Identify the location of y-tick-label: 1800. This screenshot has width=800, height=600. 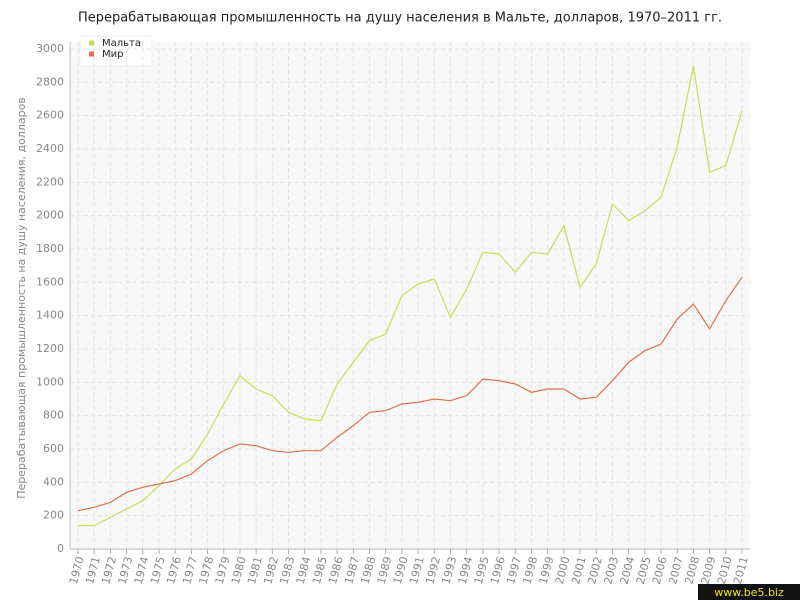
(50, 248).